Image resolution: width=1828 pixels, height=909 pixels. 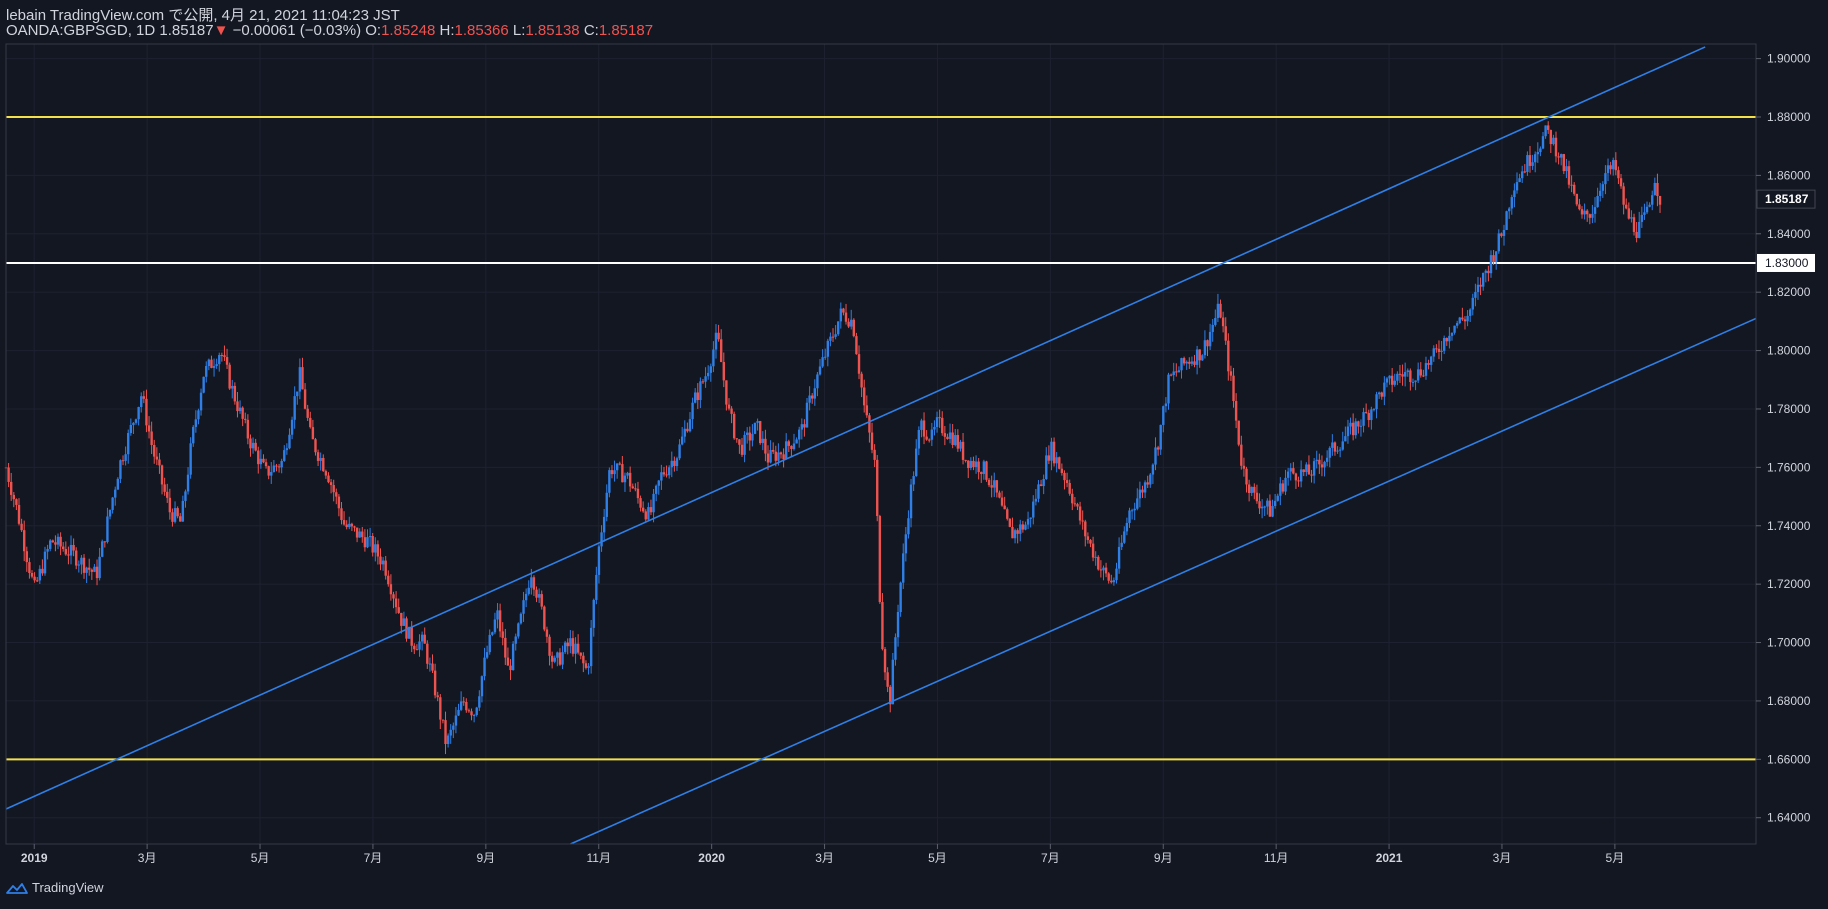 I want to click on time-axis: 2019 3月 5月 7月 9月 11月 2020 3月 5月 7月 9月 11月 2021 3月 5月, so click(x=822, y=854).